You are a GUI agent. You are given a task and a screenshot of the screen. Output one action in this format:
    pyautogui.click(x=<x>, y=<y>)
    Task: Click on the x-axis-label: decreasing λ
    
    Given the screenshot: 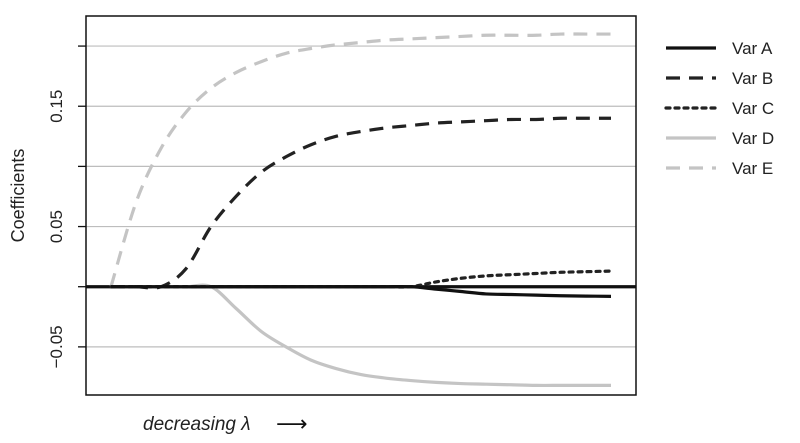 What is the action you would take?
    pyautogui.click(x=197, y=424)
    